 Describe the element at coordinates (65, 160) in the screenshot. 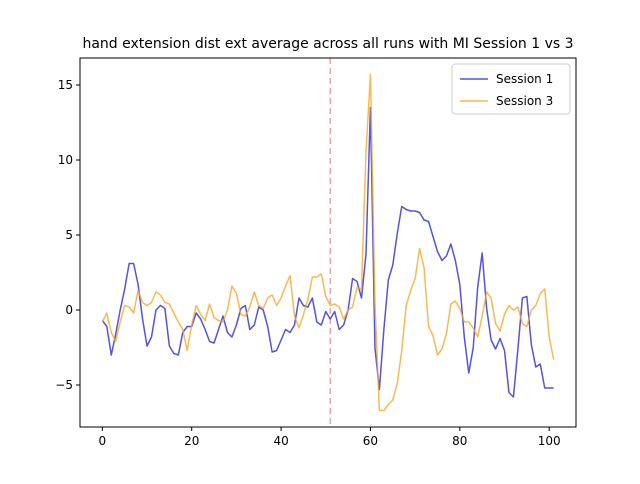

I see `y-tick-label: 10` at that location.